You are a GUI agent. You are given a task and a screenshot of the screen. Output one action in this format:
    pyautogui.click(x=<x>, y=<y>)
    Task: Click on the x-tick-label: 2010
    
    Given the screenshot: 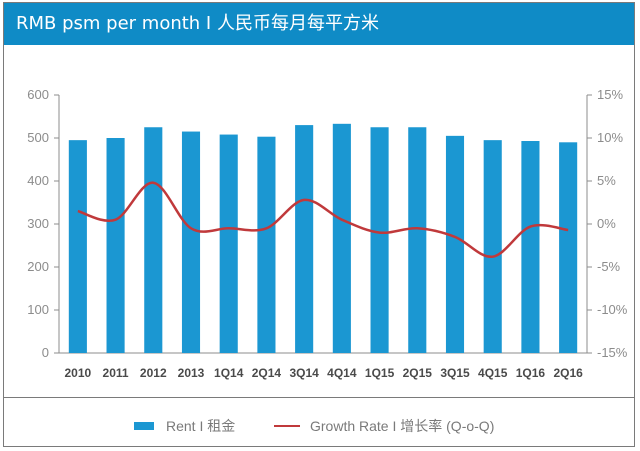 What is the action you would take?
    pyautogui.click(x=78, y=373)
    